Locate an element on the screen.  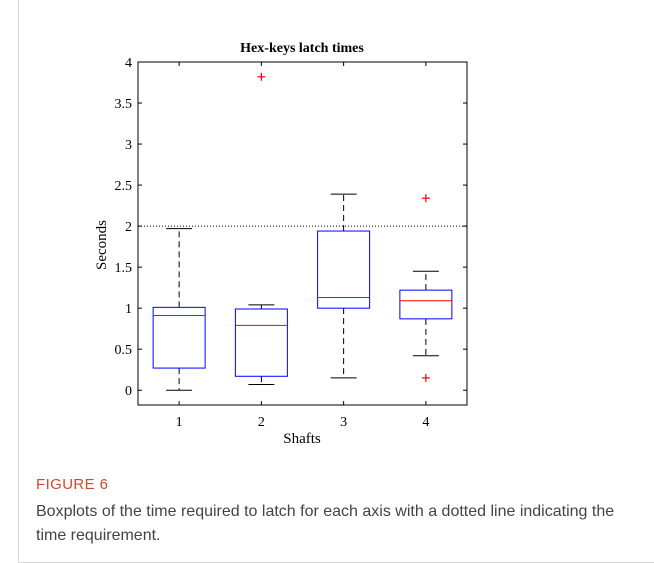
x-tick-label: 3 is located at coordinates (343, 422).